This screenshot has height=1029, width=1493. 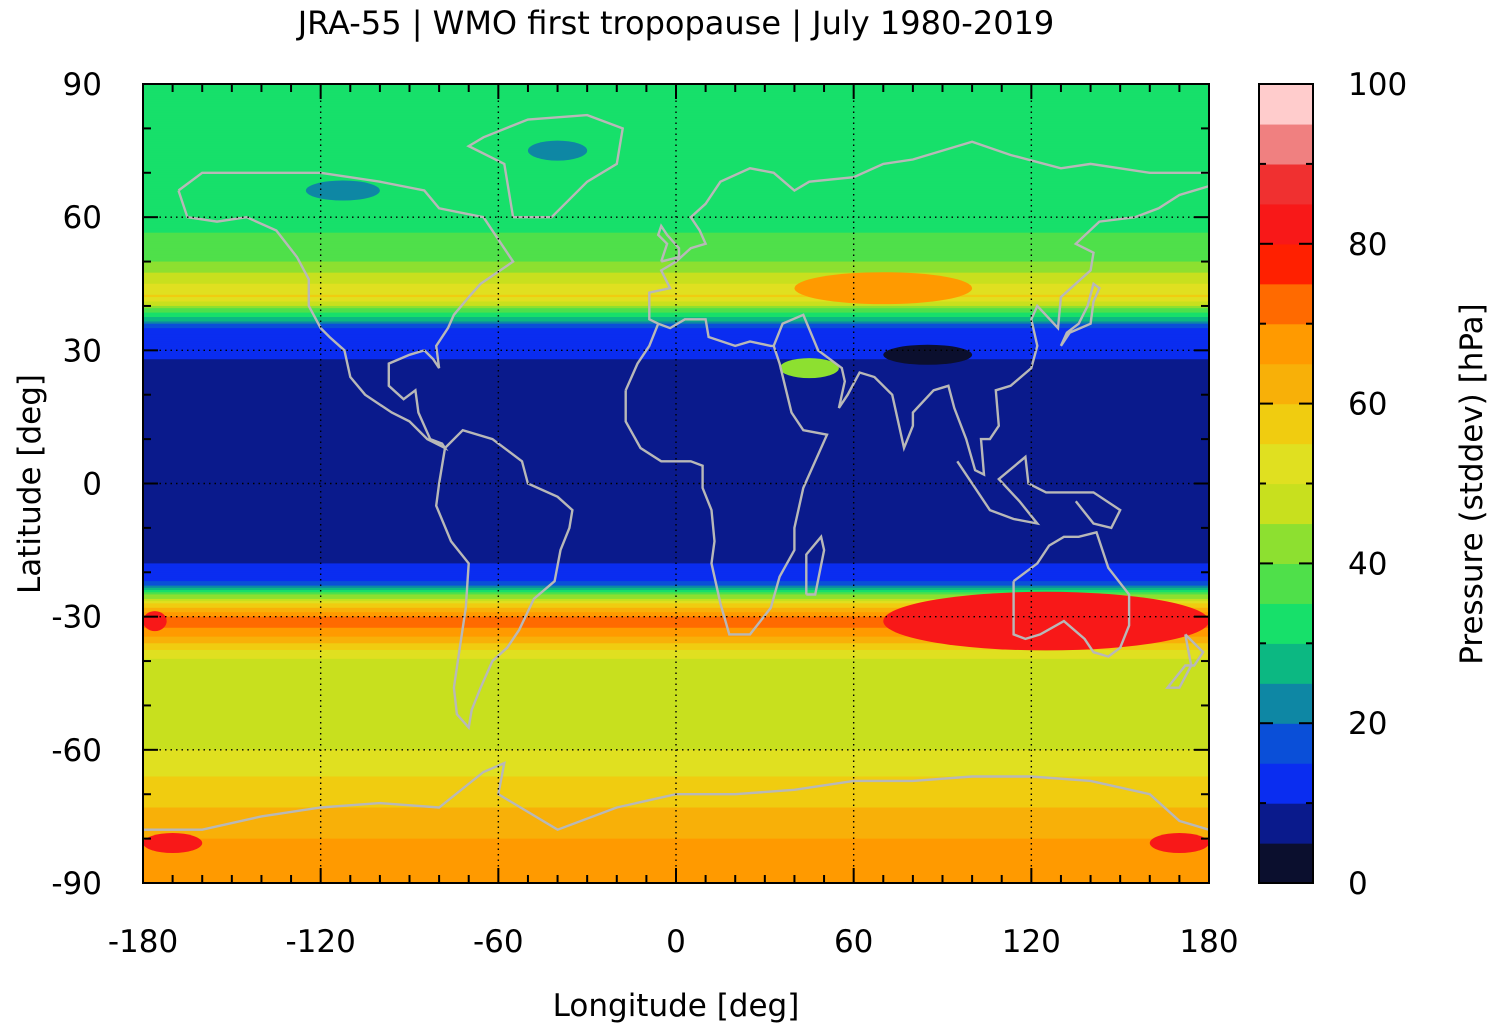 I want to click on colorbar-tick-label: 60, so click(x=1367, y=405).